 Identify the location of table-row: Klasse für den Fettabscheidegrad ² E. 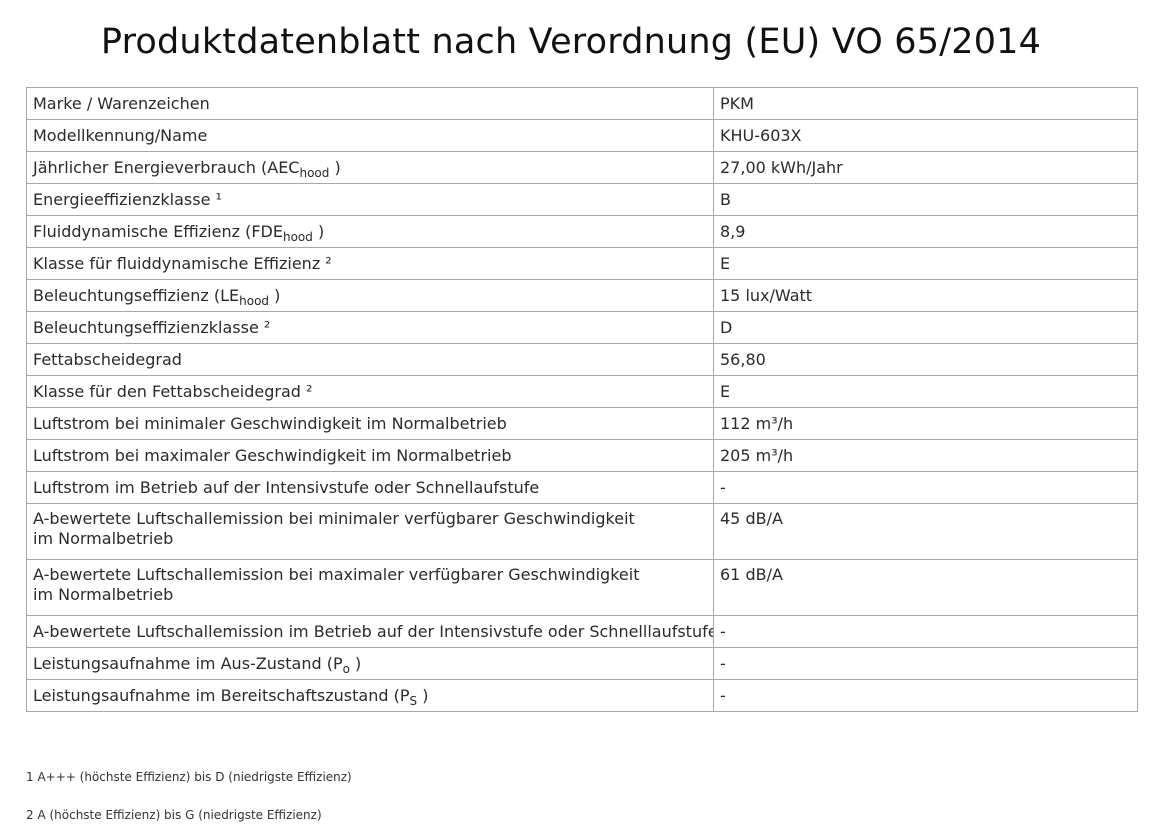
(582, 391).